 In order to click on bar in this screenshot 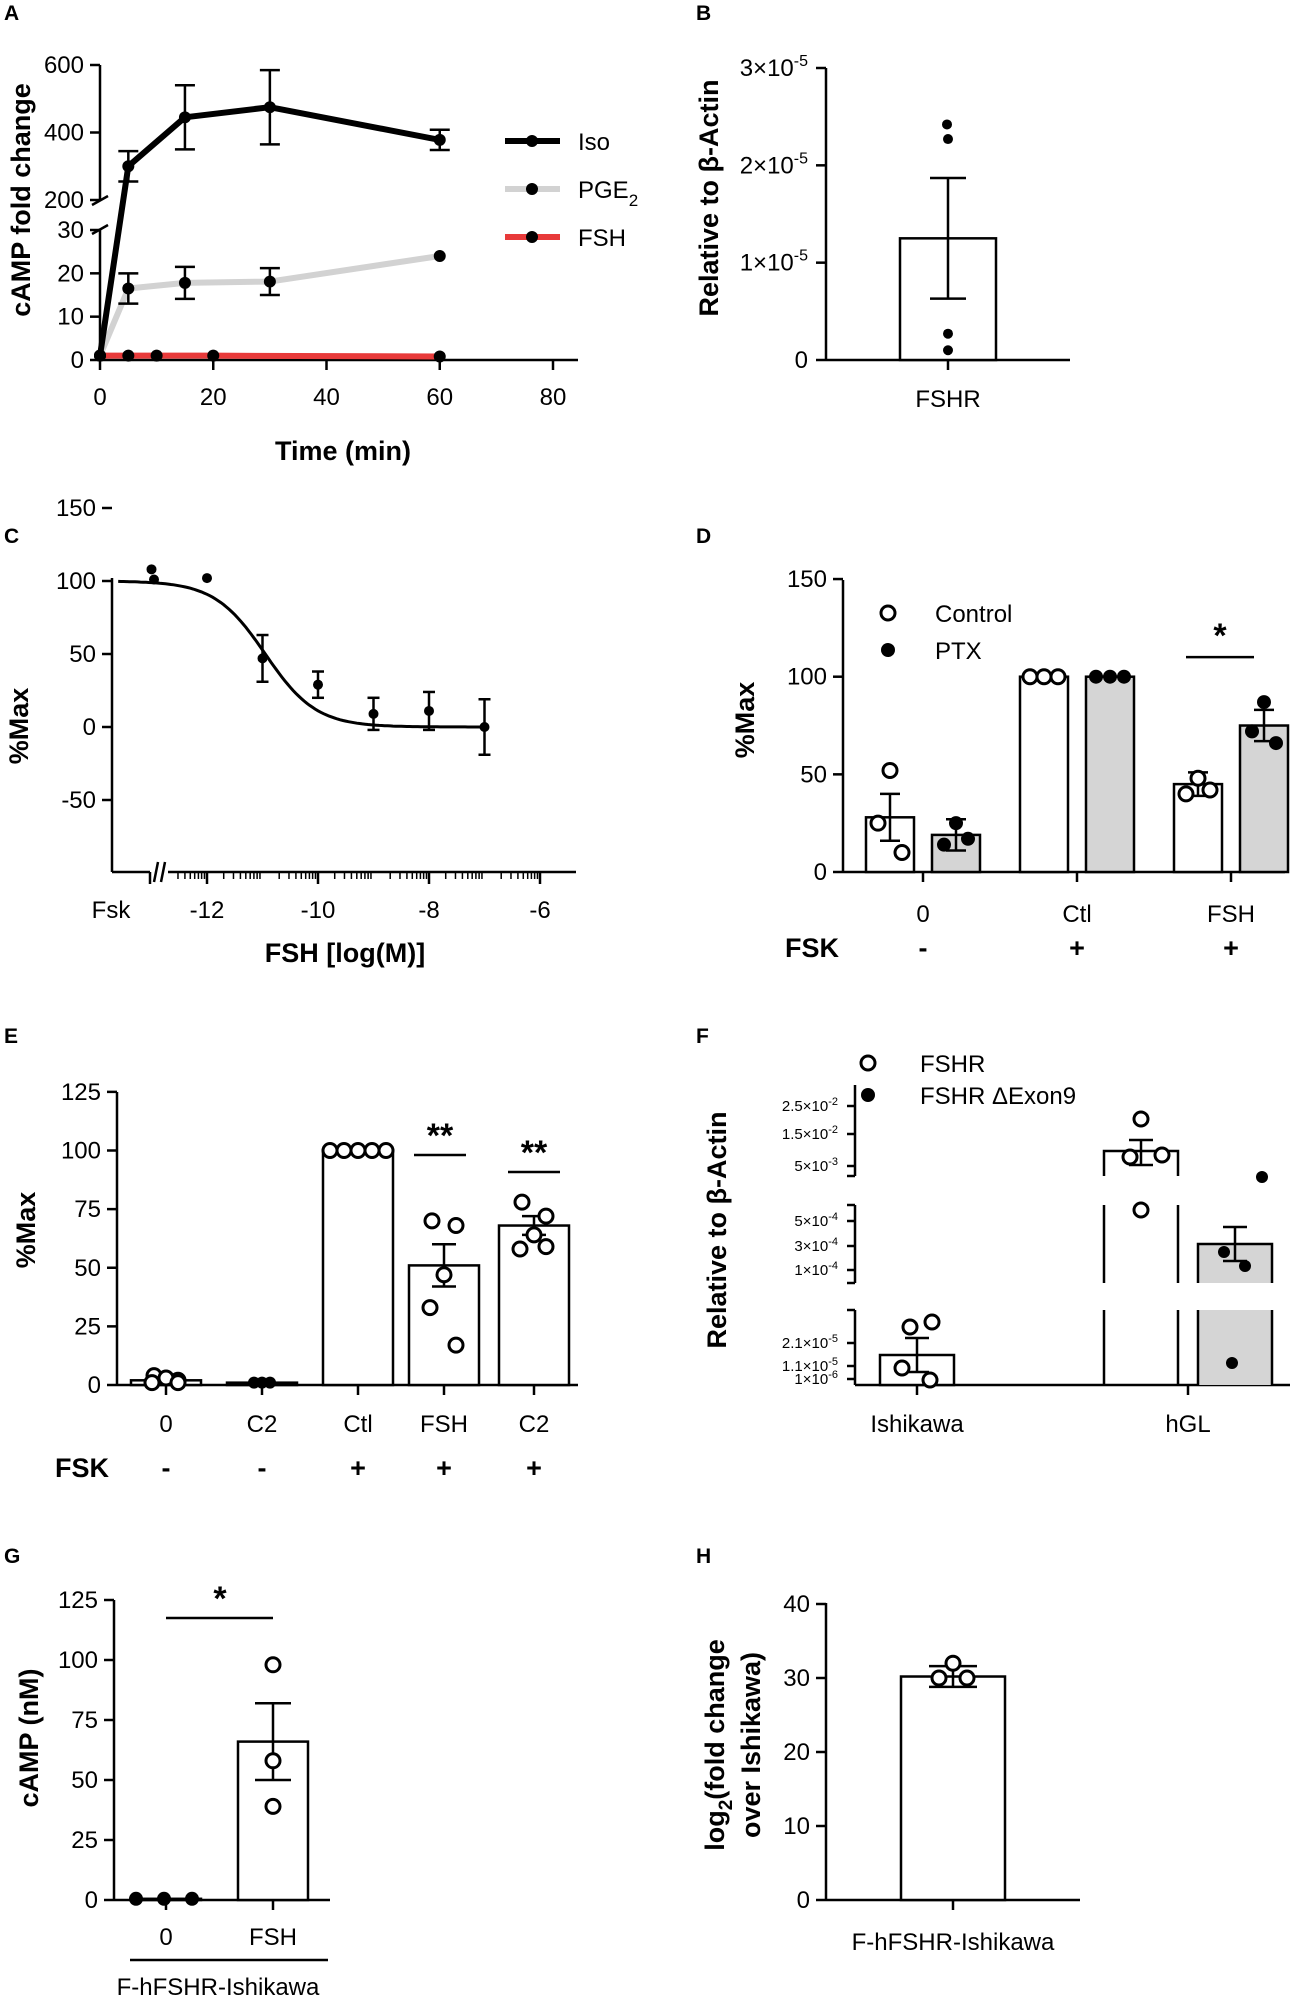, I will do `click(358, 1268)`.